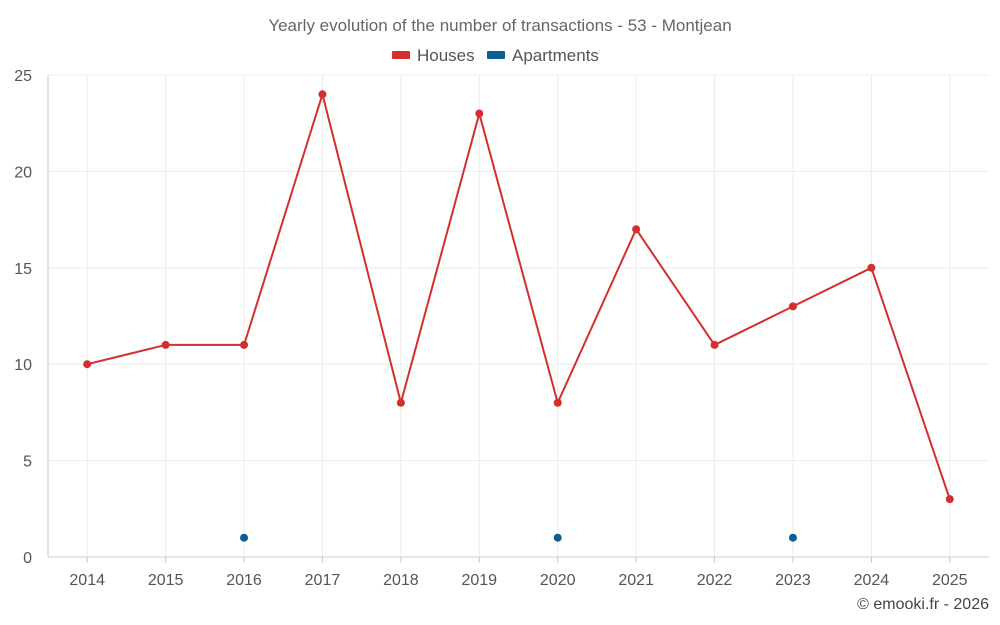  What do you see at coordinates (244, 580) in the screenshot?
I see `x-tick-label: 2016` at bounding box center [244, 580].